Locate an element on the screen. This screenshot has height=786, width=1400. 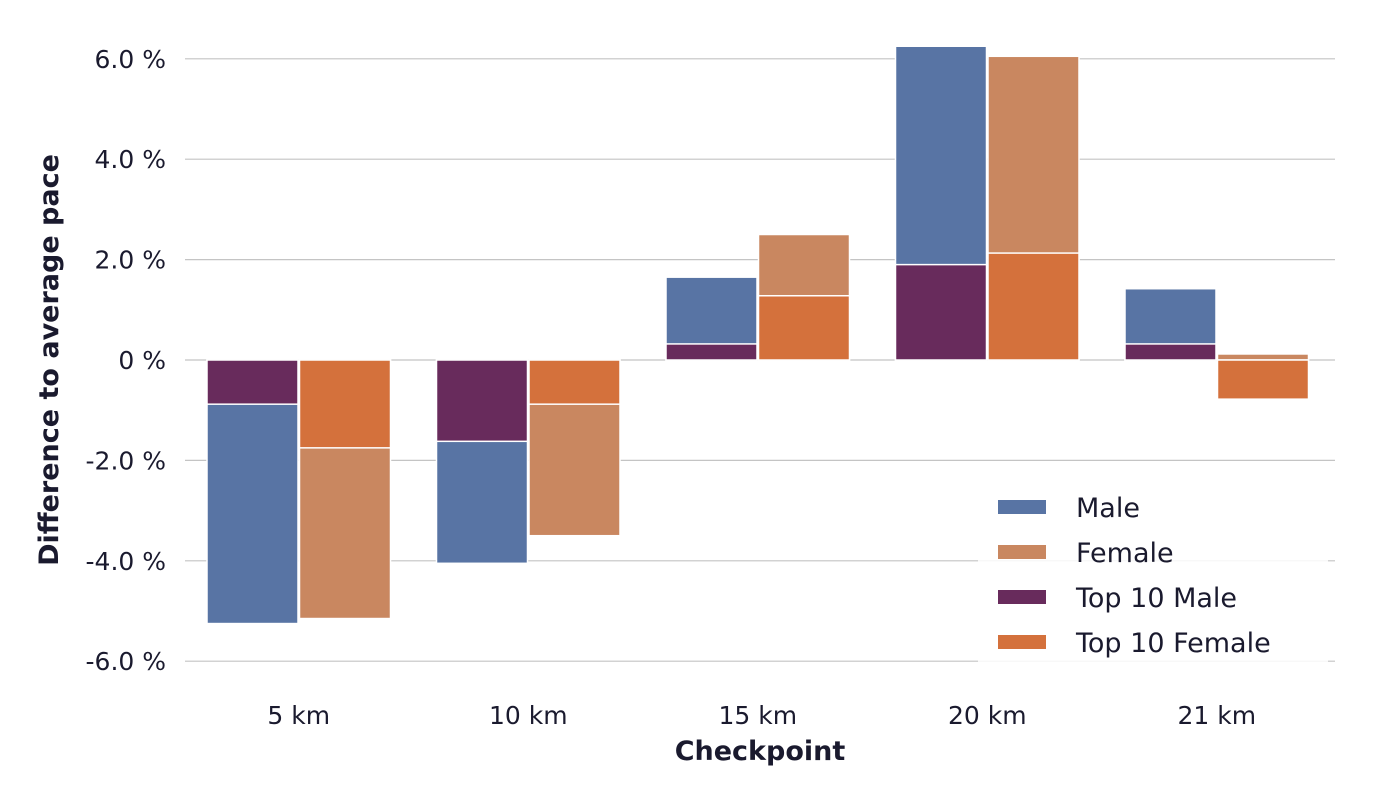
x-tick-label: 20 km is located at coordinates (987, 715).